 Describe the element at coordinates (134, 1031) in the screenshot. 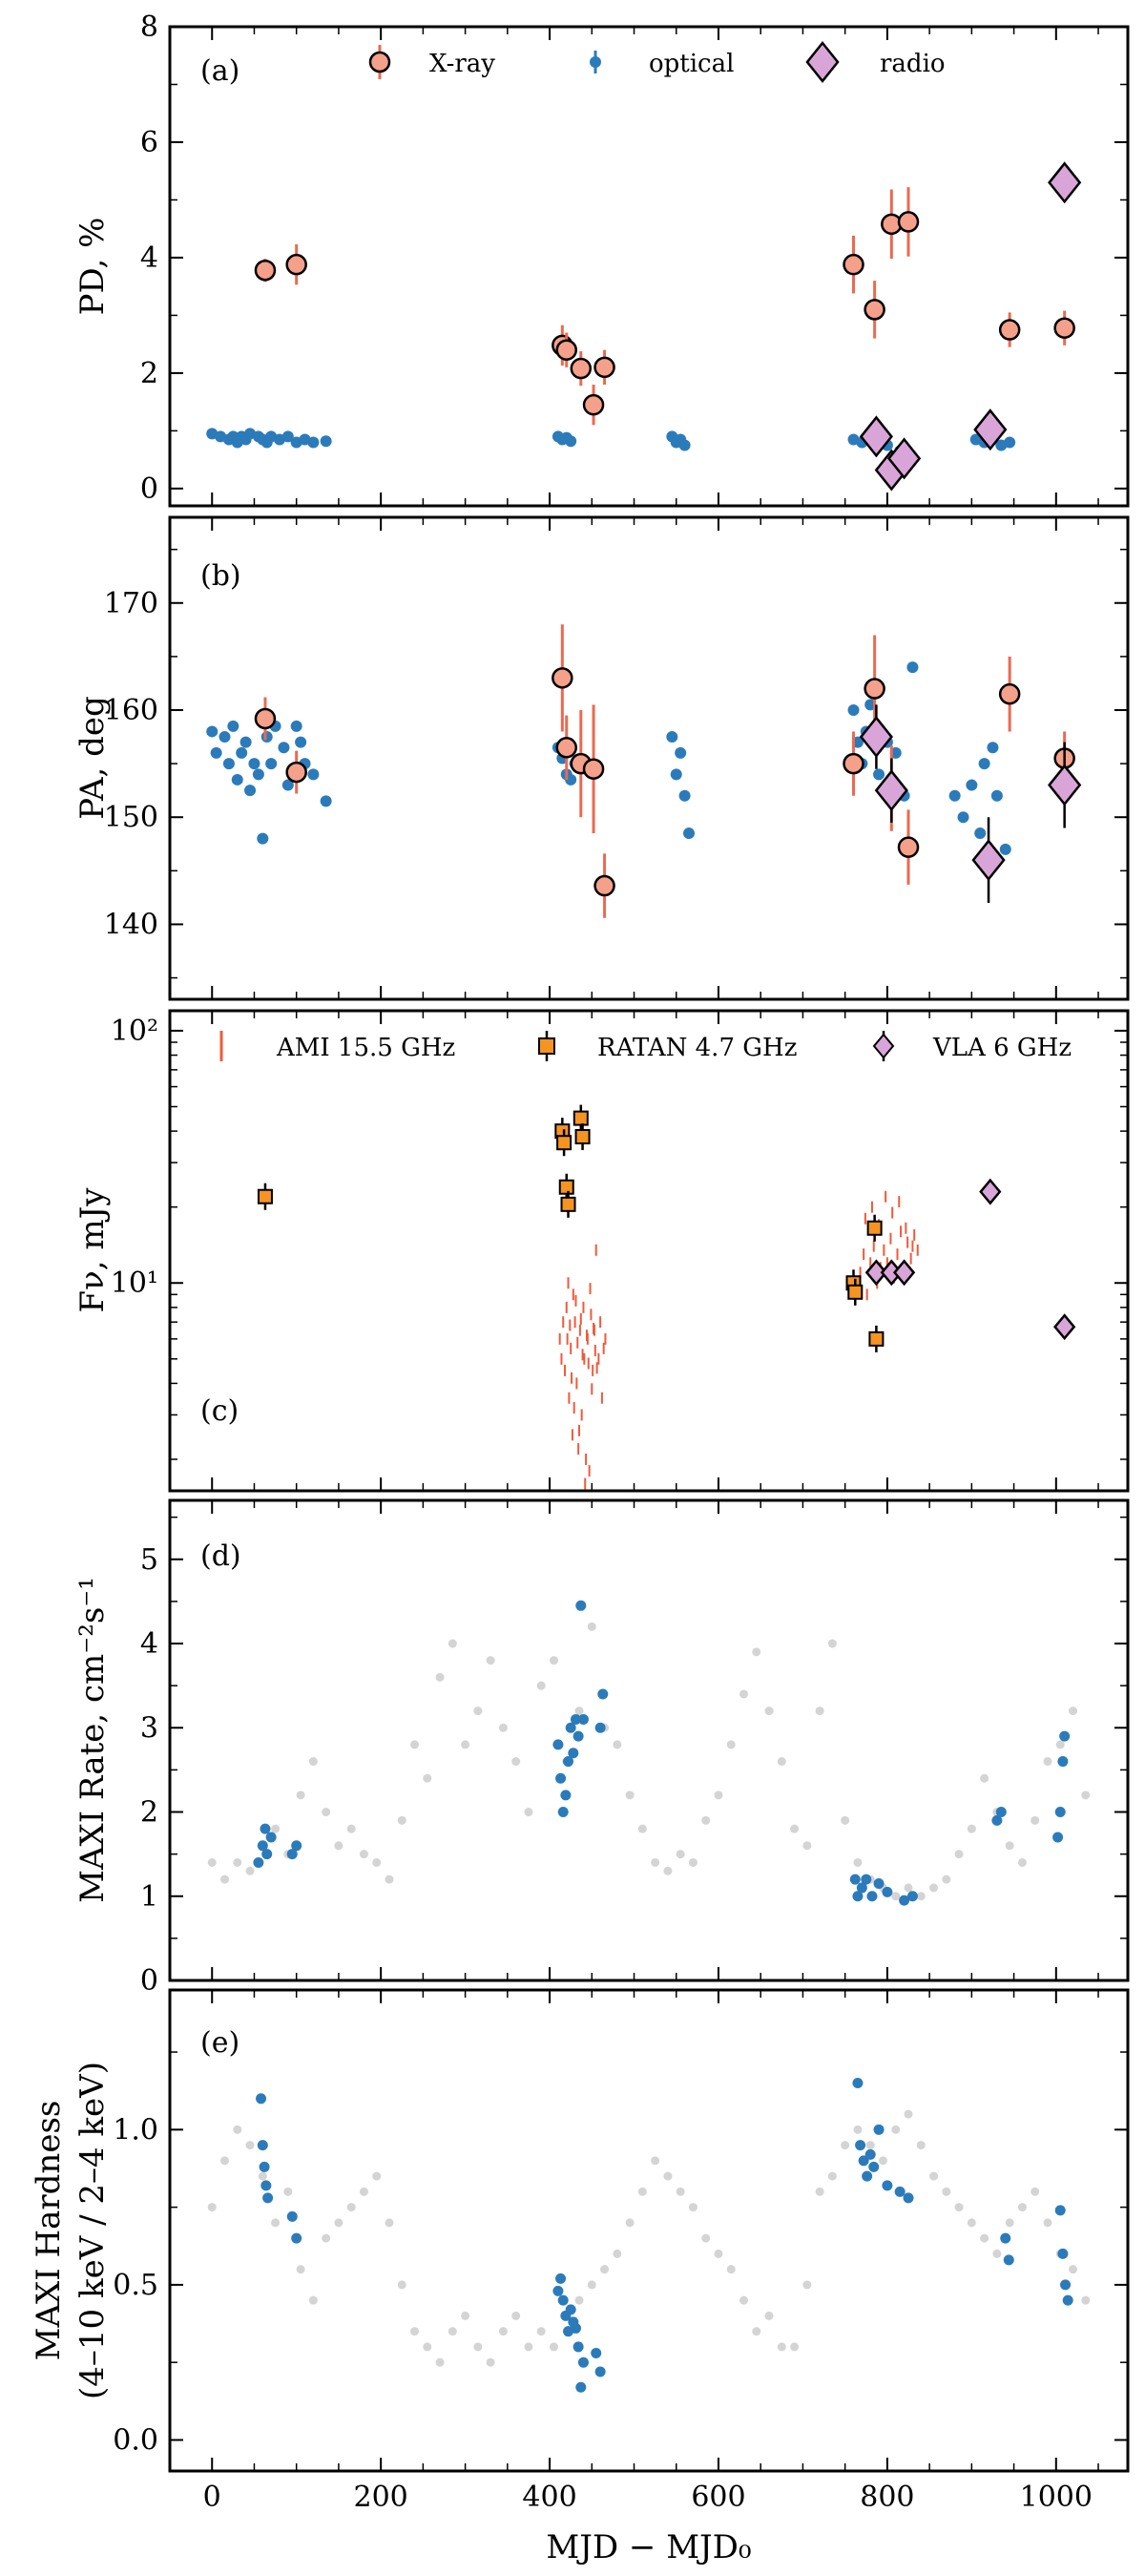

I see `y-tick-label: 10²` at that location.